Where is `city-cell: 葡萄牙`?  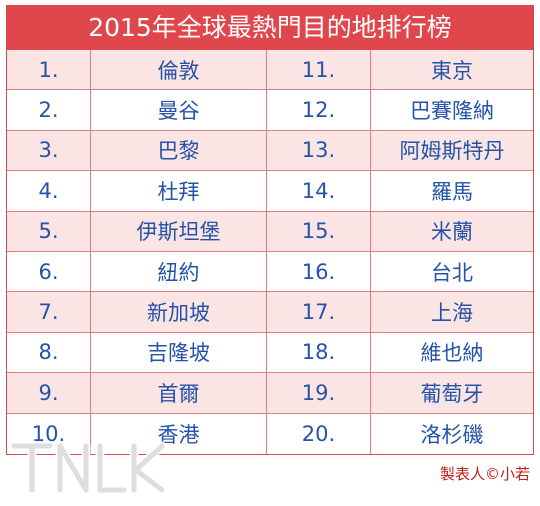
city-cell: 葡萄牙 is located at coordinates (452, 393).